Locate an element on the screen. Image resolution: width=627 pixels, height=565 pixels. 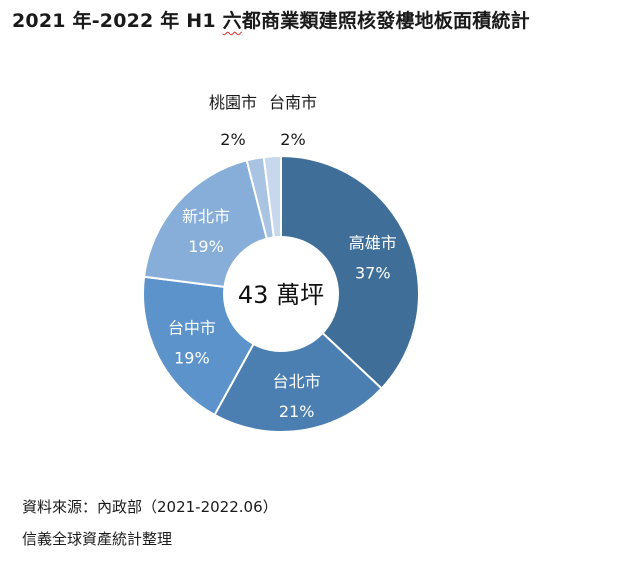
title-underlined-char: 六 is located at coordinates (232, 21).